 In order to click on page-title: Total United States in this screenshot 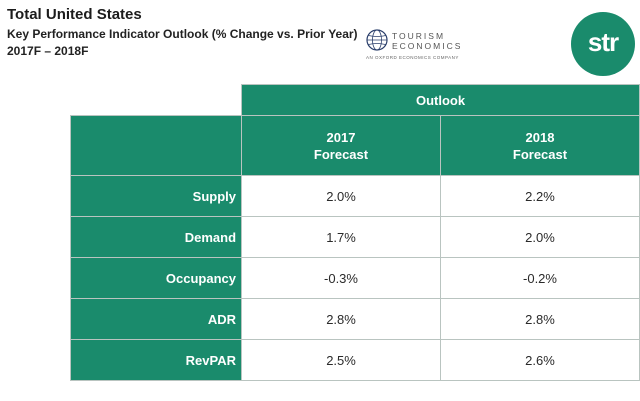, I will do `click(74, 14)`.